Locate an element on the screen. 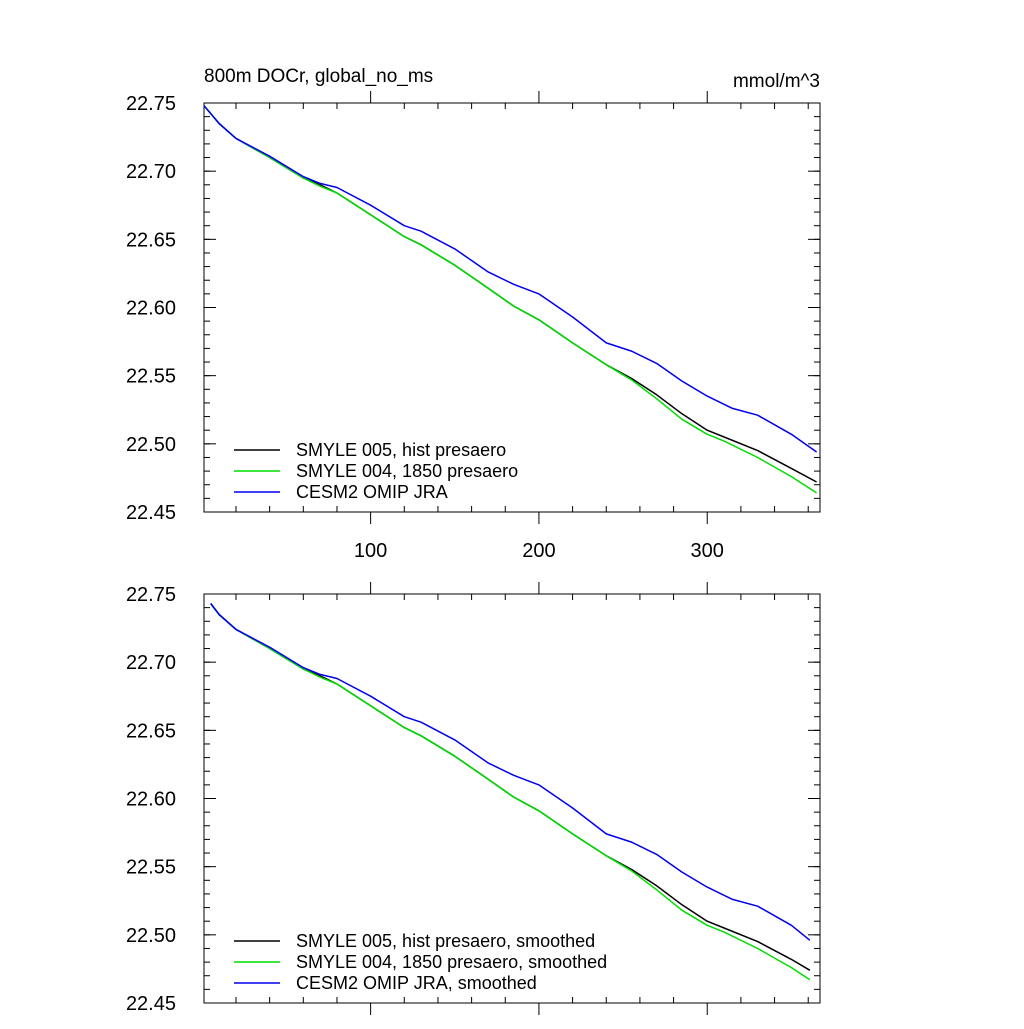 The height and width of the screenshot is (1029, 1024). legend-label: SMYLE 005, hist presaero, smoothed is located at coordinates (445, 941).